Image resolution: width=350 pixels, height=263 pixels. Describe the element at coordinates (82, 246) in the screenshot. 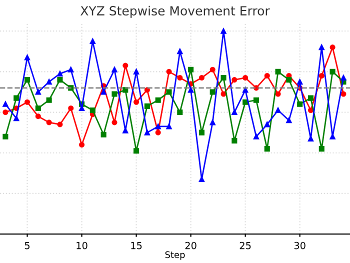

I see `x-tick-label: 10` at that location.